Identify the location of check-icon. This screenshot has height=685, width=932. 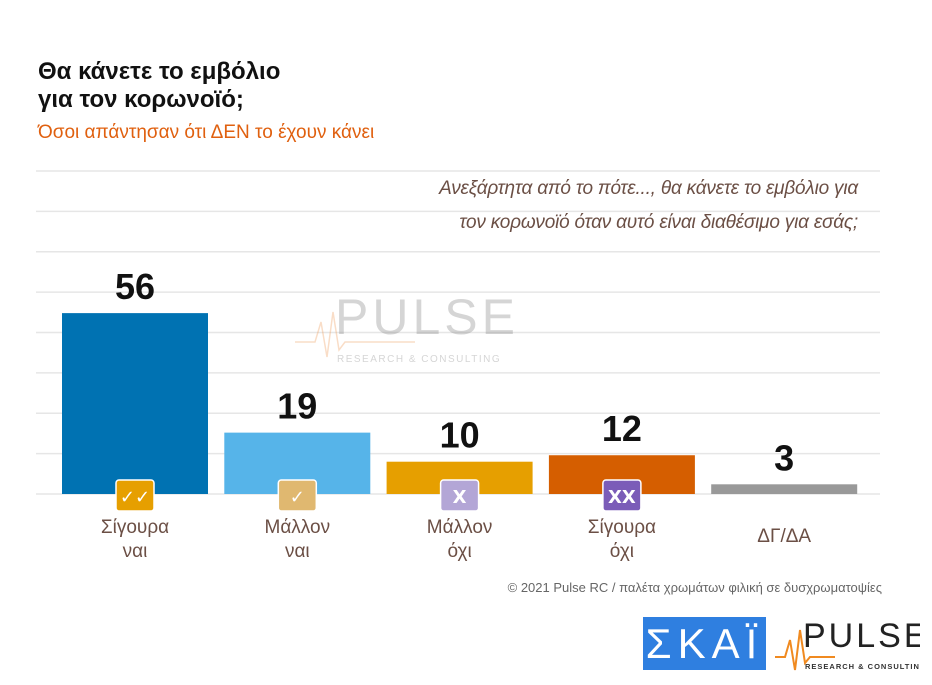
(297, 495).